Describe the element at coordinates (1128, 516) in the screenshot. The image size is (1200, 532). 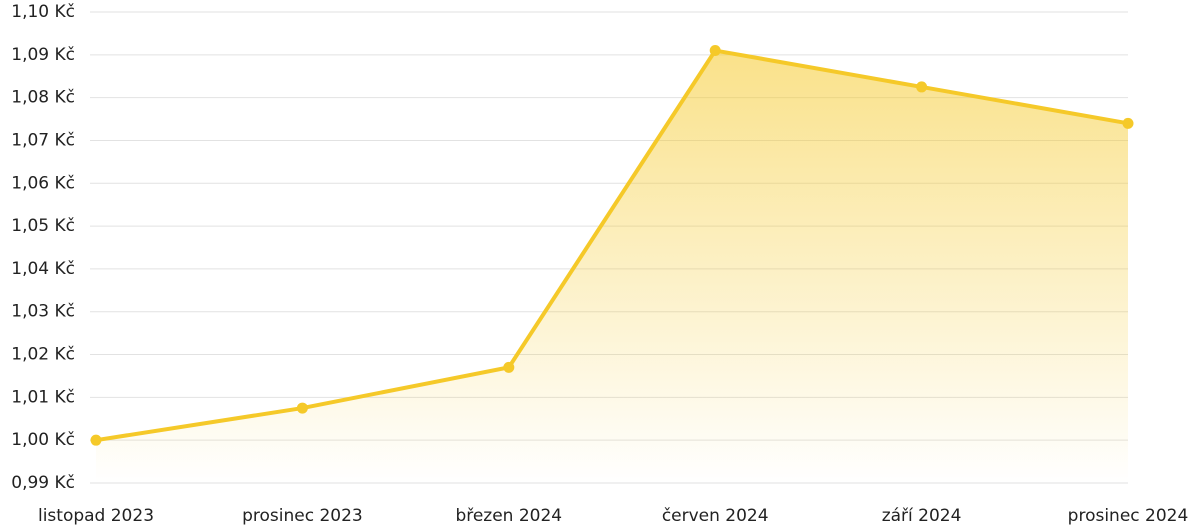
I see `x-tick-label: prosinec 2024` at that location.